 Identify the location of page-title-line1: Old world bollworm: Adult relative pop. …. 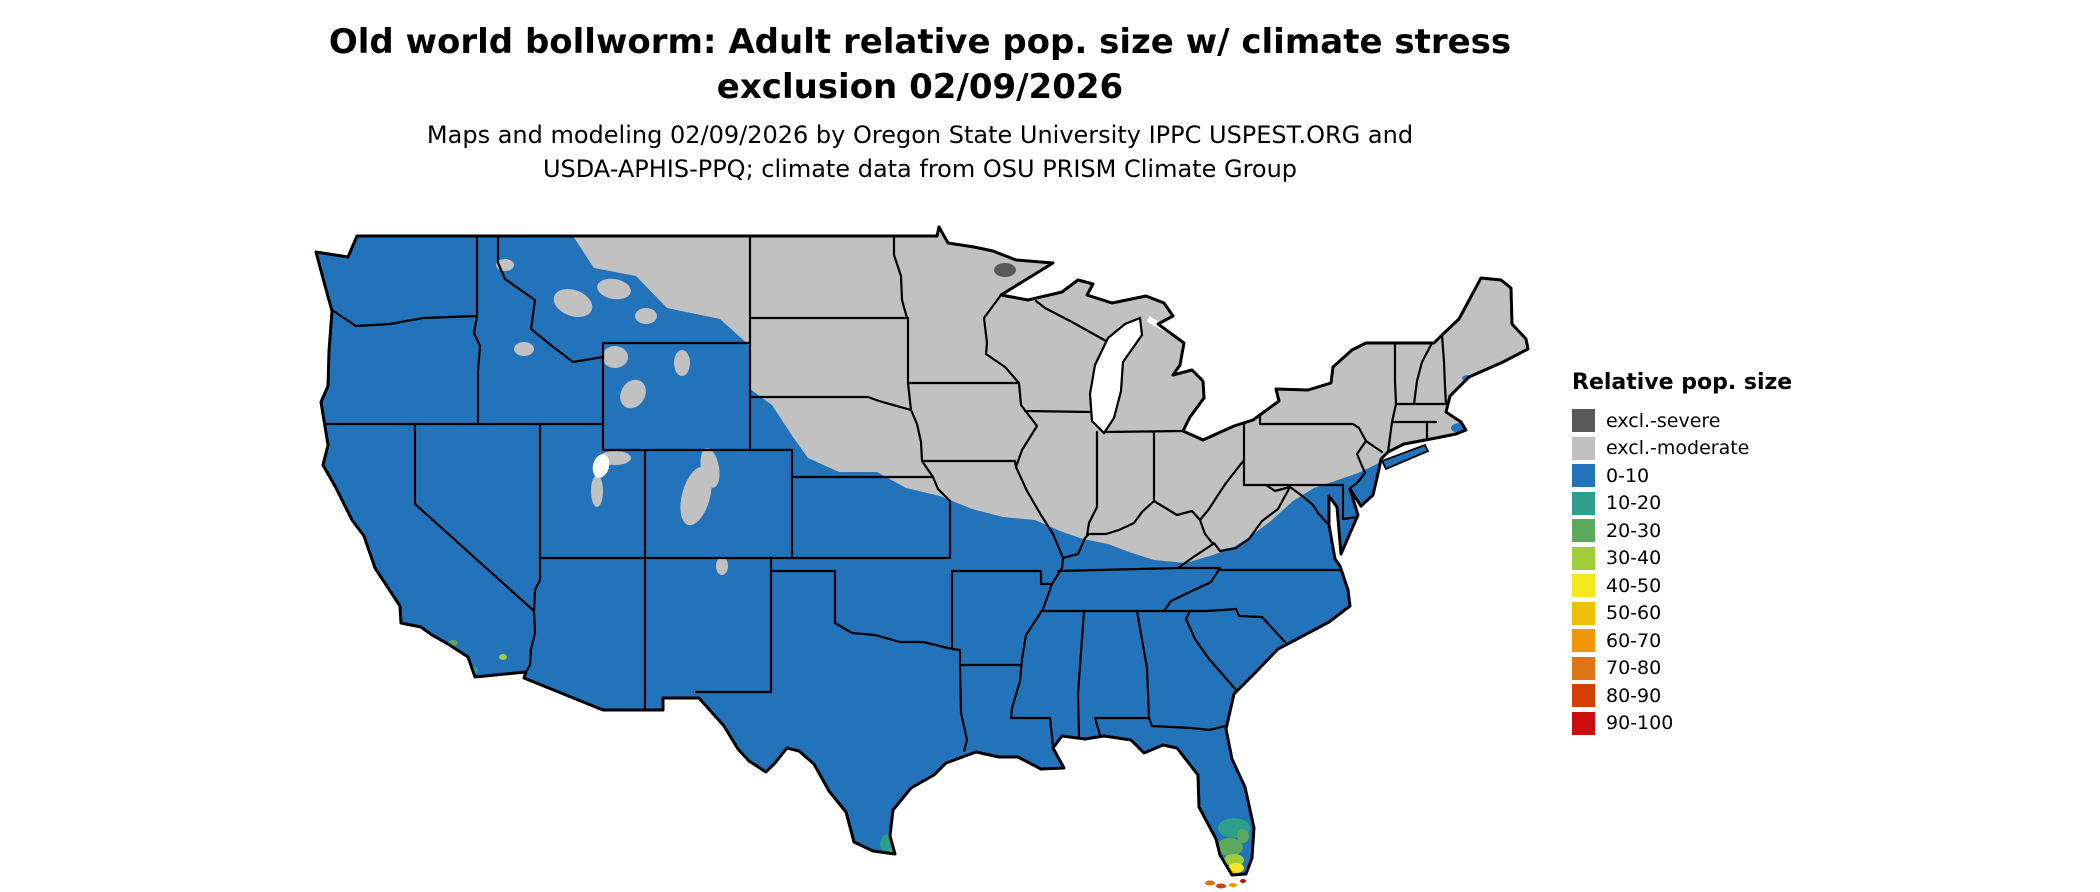
(920, 42).